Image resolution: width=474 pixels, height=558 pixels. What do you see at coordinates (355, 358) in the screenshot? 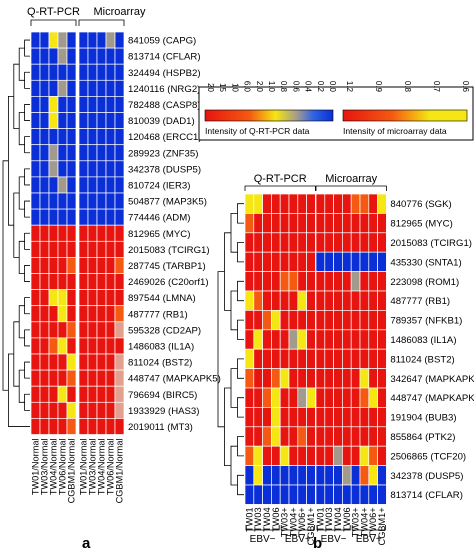
I see `panel-b-micro-cell-r8-c4` at bounding box center [355, 358].